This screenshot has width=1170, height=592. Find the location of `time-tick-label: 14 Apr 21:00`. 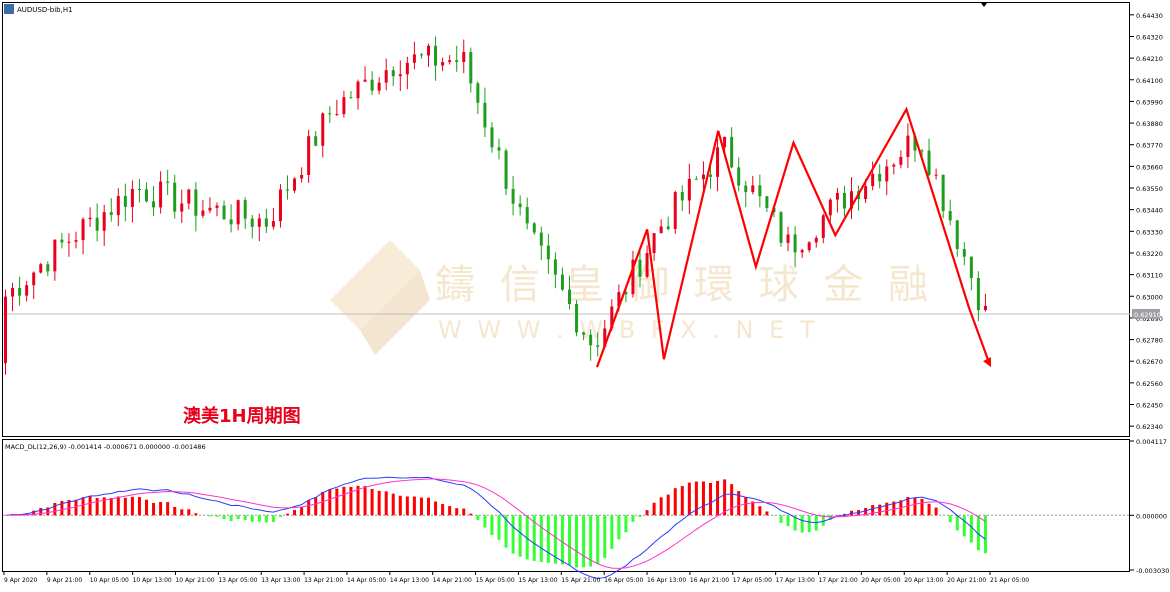

time-tick-label: 14 Apr 21:00 is located at coordinates (452, 580).